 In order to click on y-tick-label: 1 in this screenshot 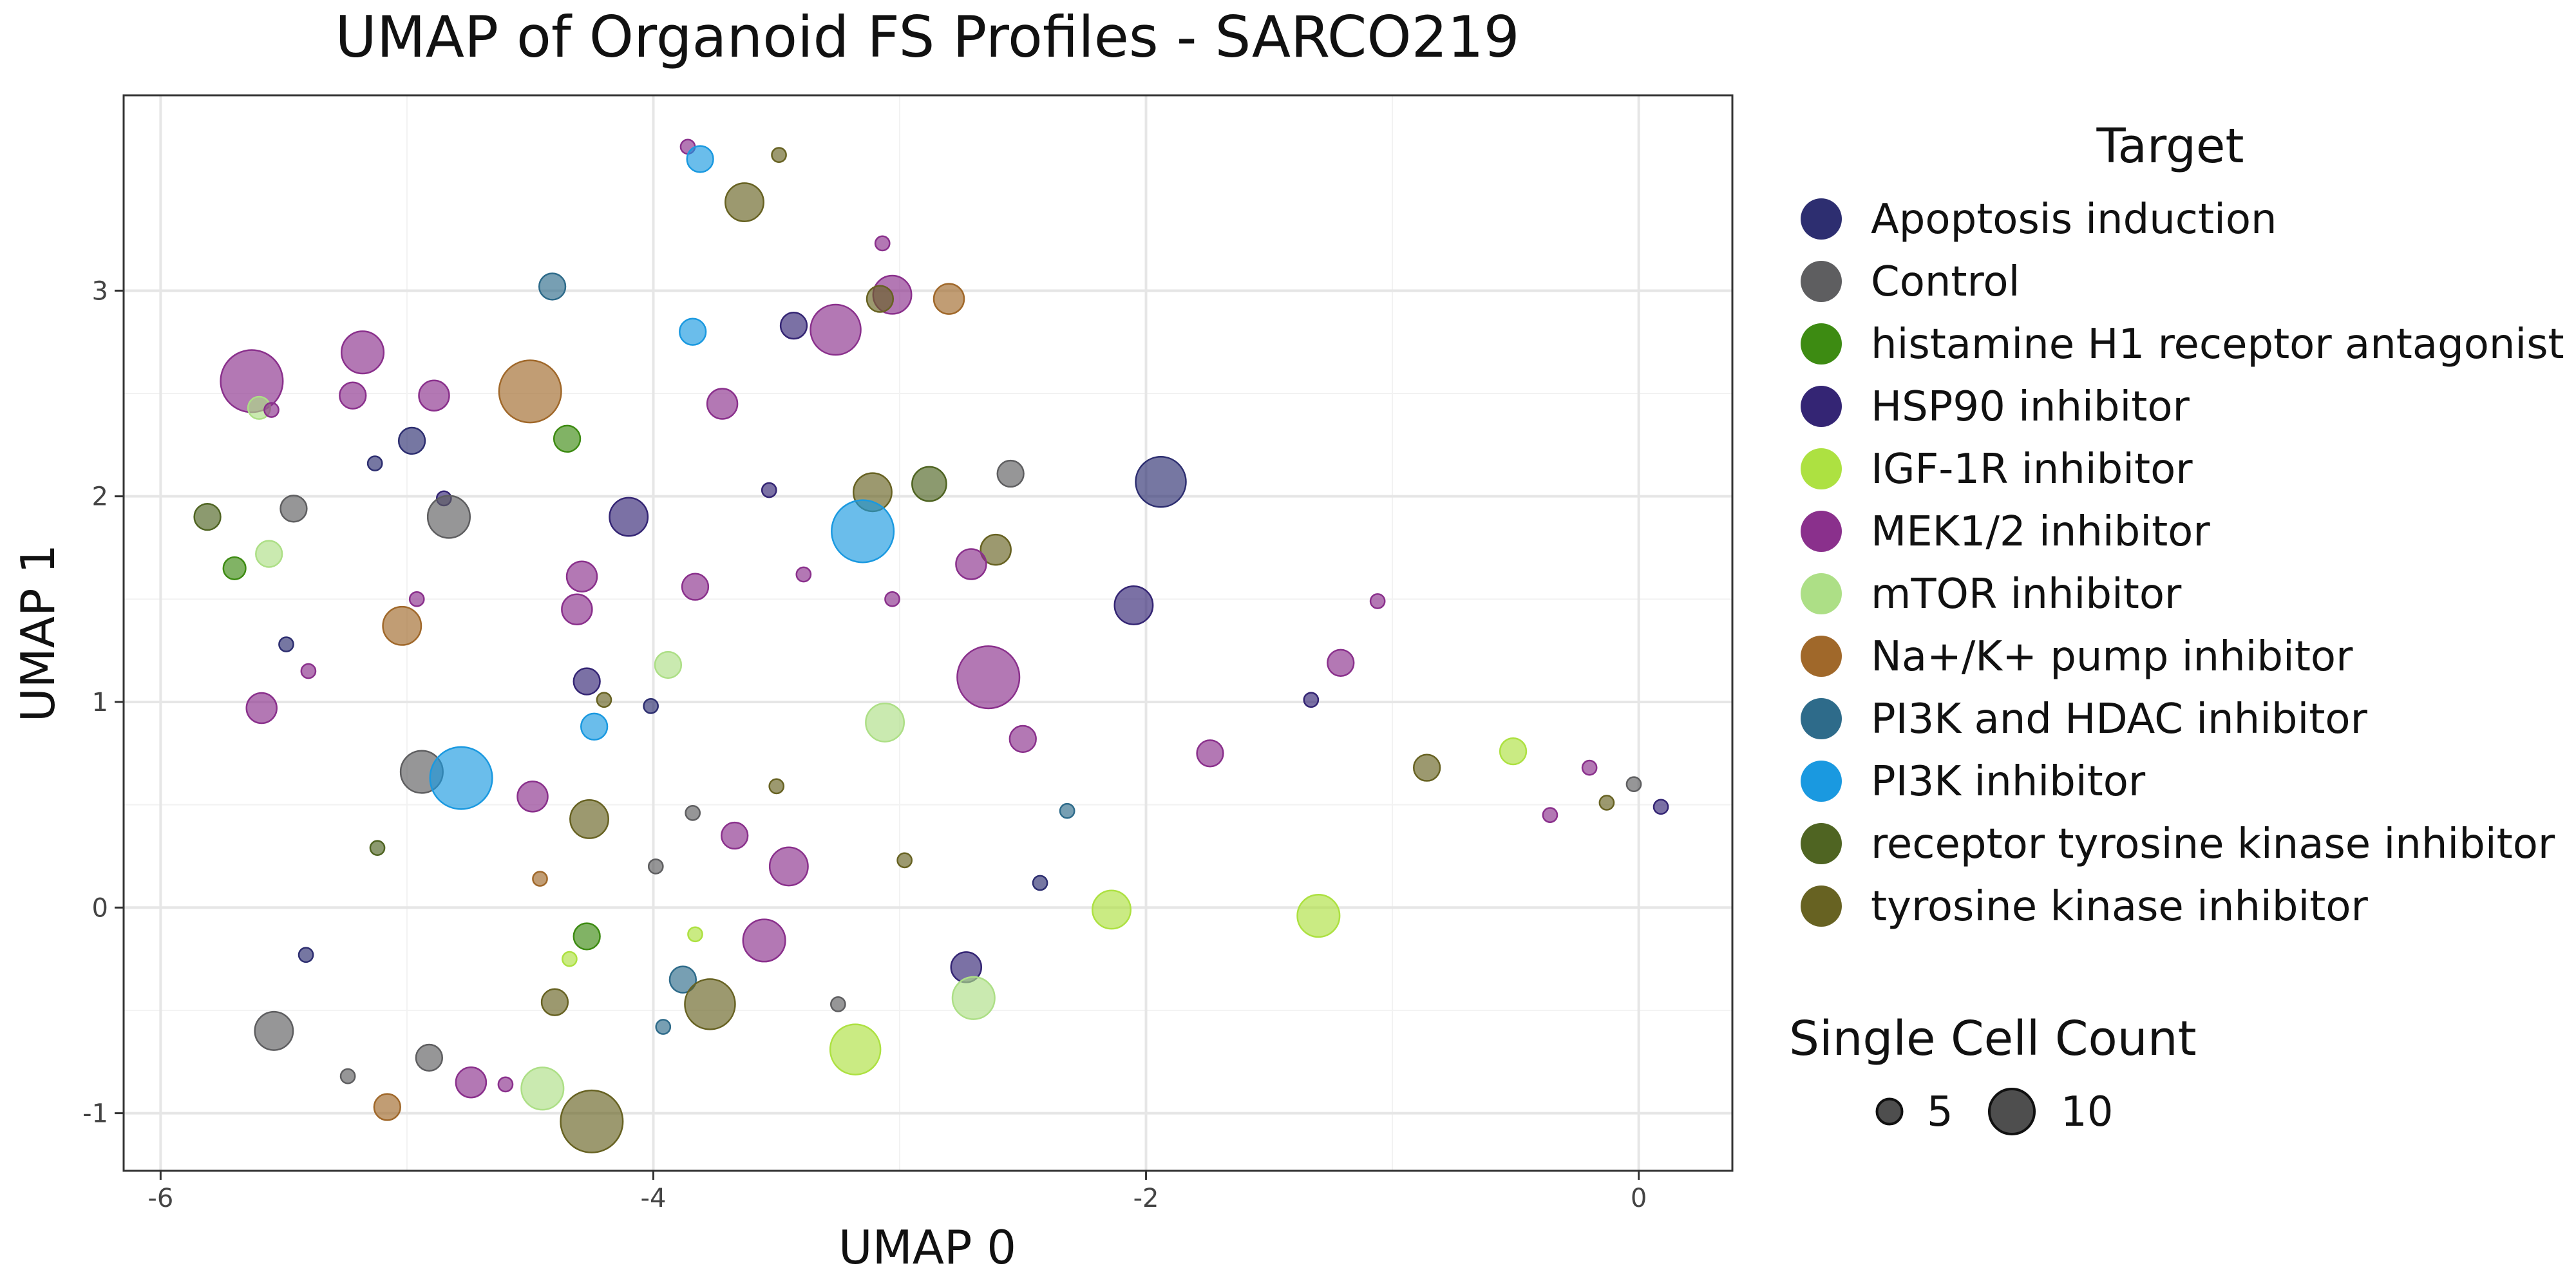, I will do `click(100, 702)`.